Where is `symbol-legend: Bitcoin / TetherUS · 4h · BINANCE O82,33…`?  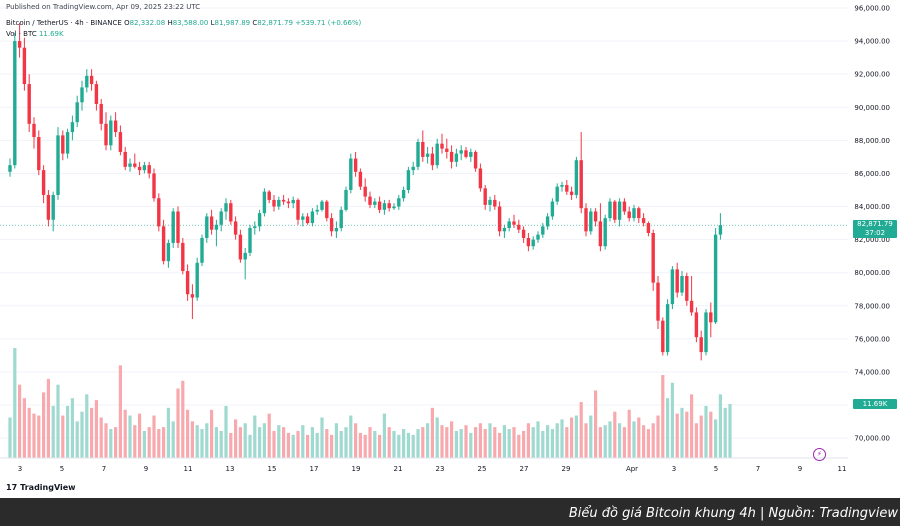 symbol-legend: Bitcoin / TetherUS · 4h · BINANCE O82,33… is located at coordinates (183, 23).